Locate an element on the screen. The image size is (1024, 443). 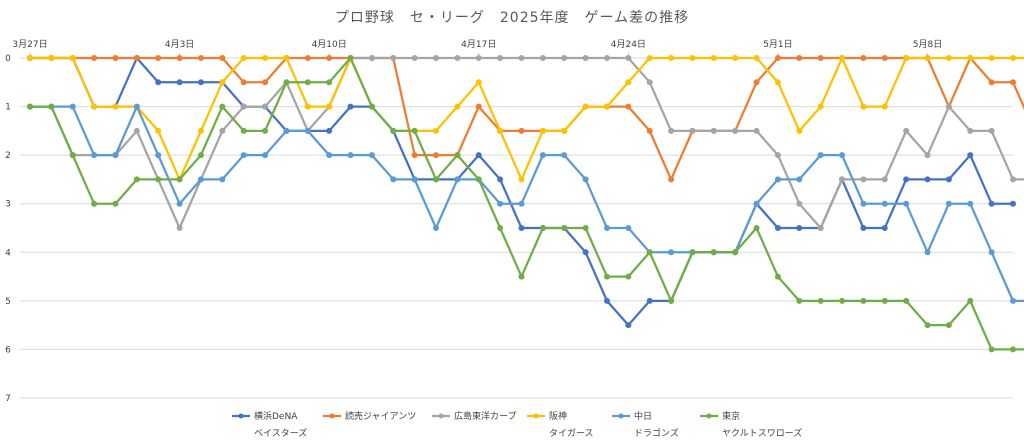
x-tick-label: 5月1日 is located at coordinates (777, 44).